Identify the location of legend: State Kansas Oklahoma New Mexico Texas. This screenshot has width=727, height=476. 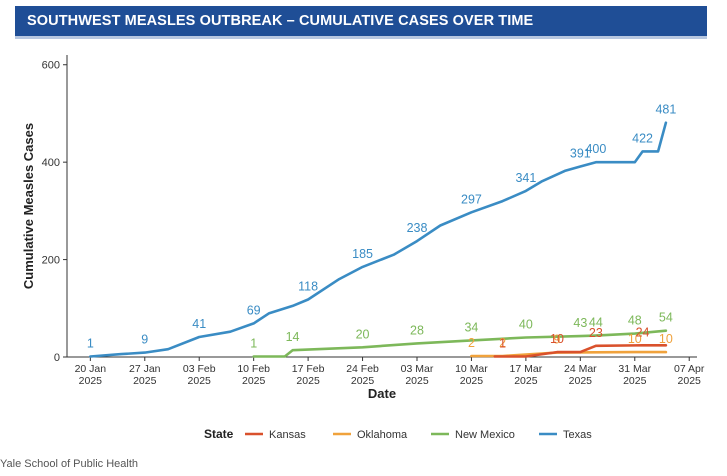
(398, 434).